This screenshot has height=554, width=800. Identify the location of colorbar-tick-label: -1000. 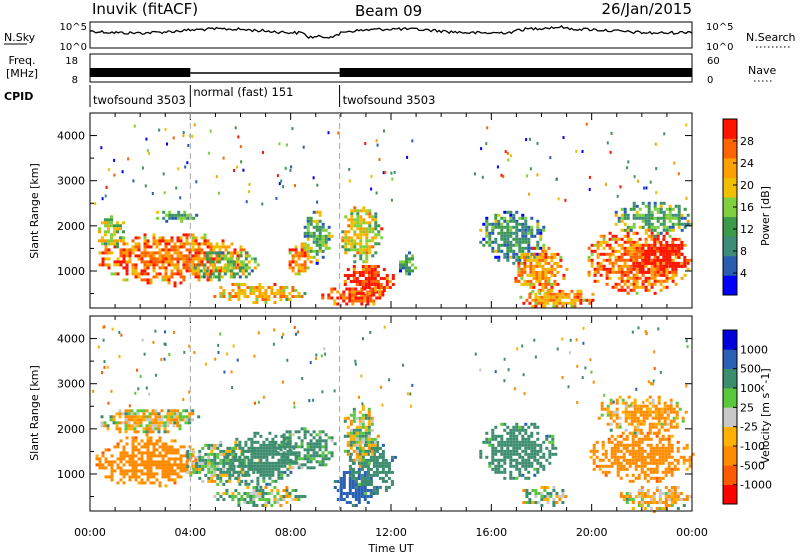
(756, 485).